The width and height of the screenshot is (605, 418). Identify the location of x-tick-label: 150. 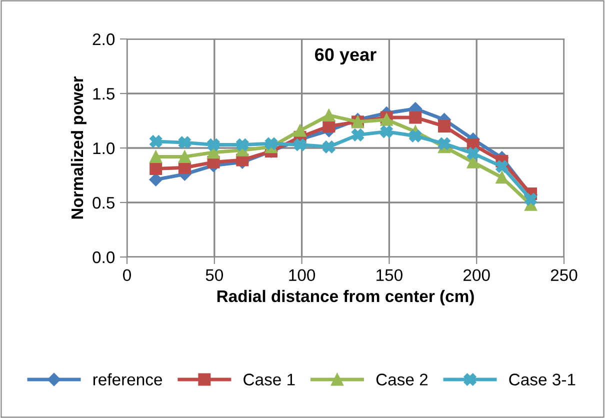
(389, 275).